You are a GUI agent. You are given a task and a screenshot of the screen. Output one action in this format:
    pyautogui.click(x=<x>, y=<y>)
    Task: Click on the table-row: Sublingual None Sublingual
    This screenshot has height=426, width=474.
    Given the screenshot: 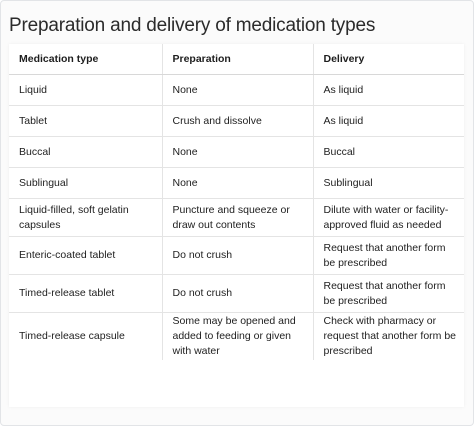 What is the action you would take?
    pyautogui.click(x=236, y=183)
    